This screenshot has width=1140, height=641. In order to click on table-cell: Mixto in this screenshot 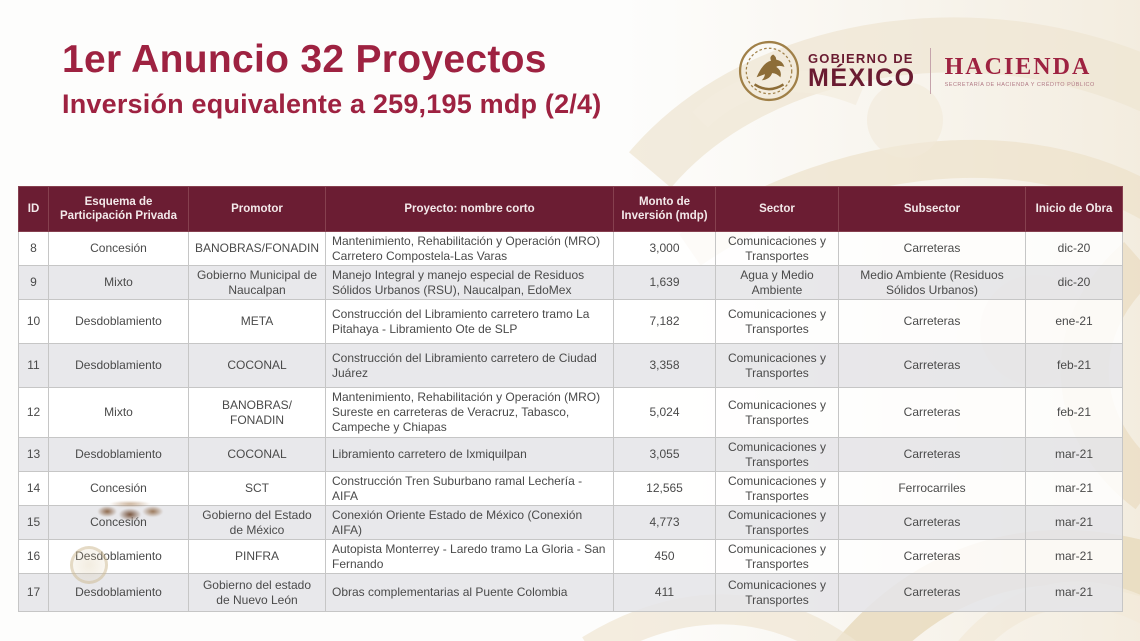, I will do `click(118, 412)`.